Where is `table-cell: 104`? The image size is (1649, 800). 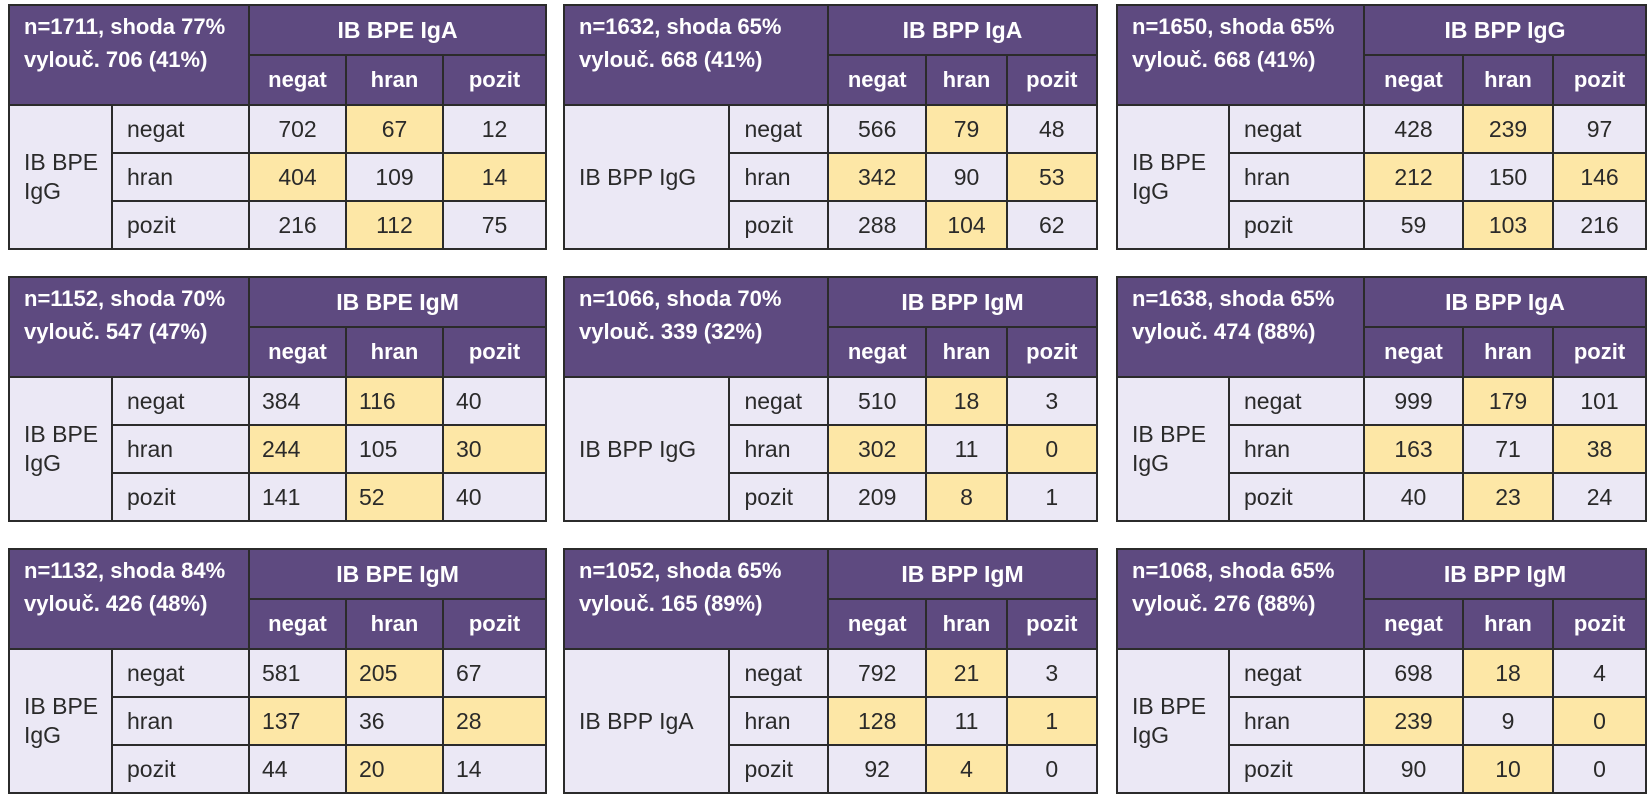 table-cell: 104 is located at coordinates (966, 225).